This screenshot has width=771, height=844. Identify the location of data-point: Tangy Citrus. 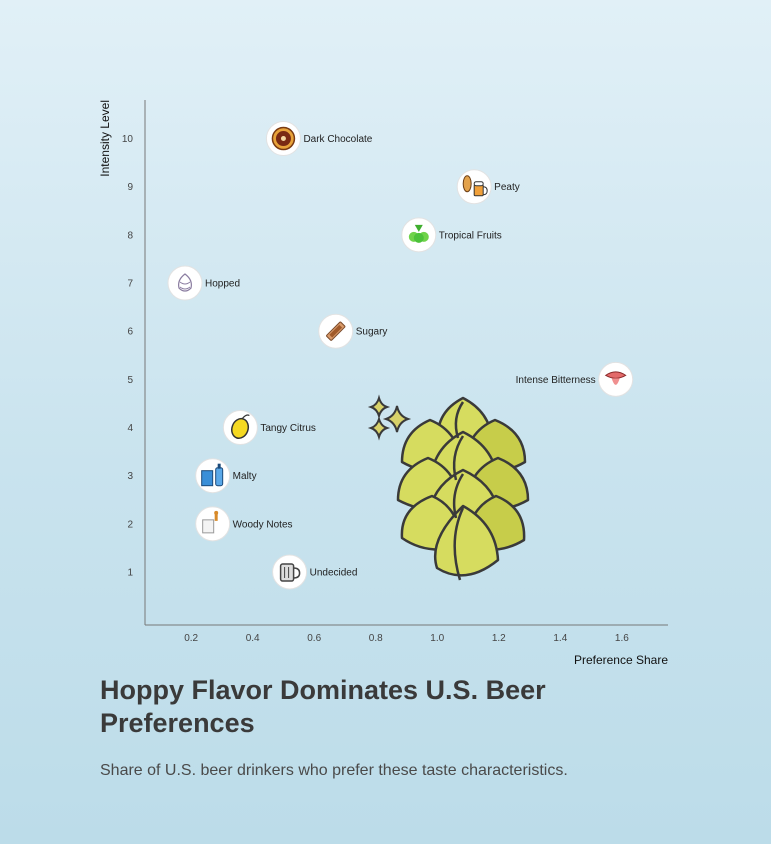
(269, 428).